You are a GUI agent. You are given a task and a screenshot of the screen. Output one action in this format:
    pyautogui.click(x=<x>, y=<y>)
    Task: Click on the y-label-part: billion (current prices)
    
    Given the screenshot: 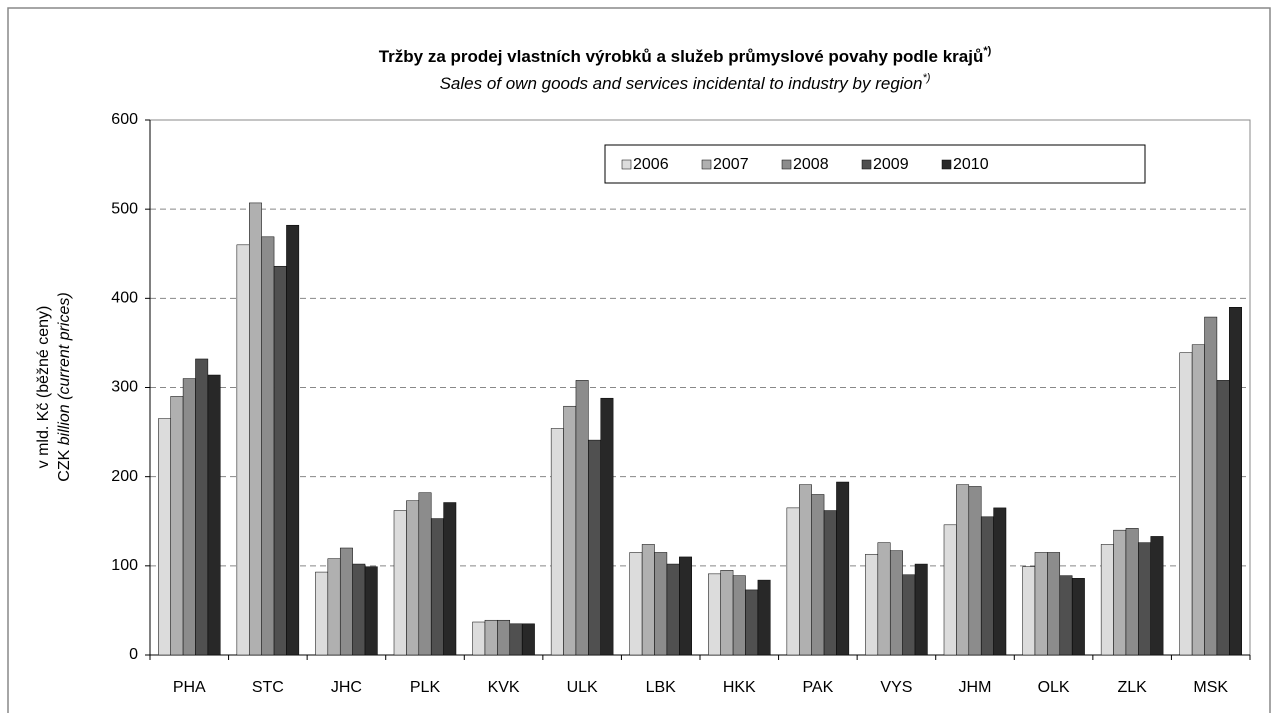 What is the action you would take?
    pyautogui.click(x=64, y=368)
    